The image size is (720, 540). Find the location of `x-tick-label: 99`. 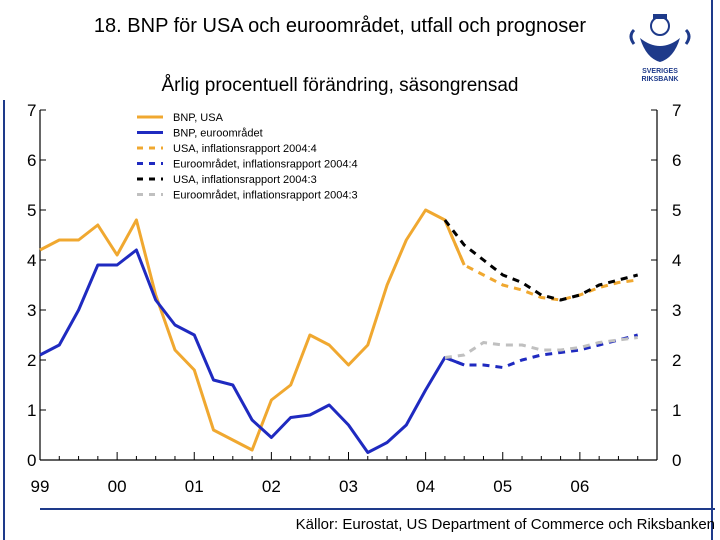

x-tick-label: 99 is located at coordinates (40, 486).